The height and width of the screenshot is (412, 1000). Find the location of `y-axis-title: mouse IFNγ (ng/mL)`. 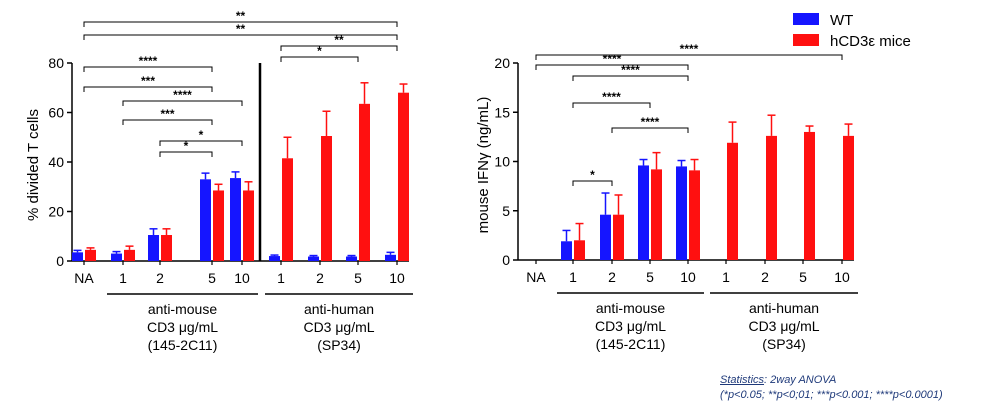

y-axis-title: mouse IFNγ (ng/mL) is located at coordinates (483, 165).